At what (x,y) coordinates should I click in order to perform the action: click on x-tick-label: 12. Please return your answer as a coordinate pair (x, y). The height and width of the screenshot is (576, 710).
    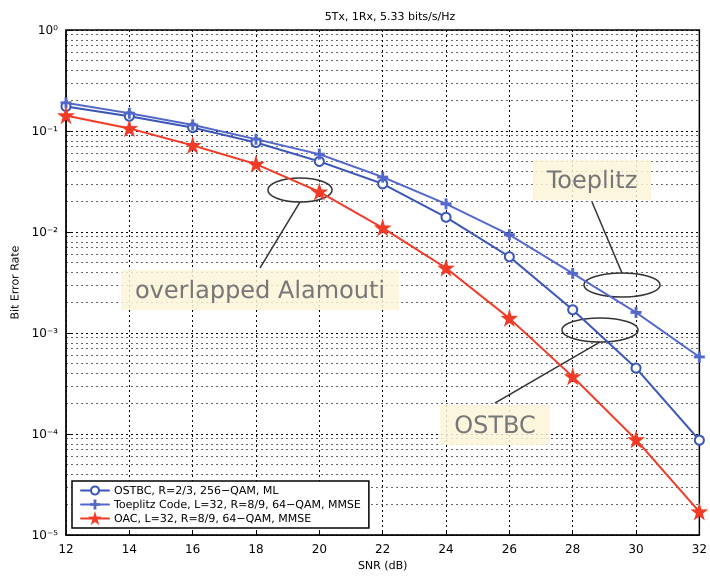
    Looking at the image, I should click on (66, 549).